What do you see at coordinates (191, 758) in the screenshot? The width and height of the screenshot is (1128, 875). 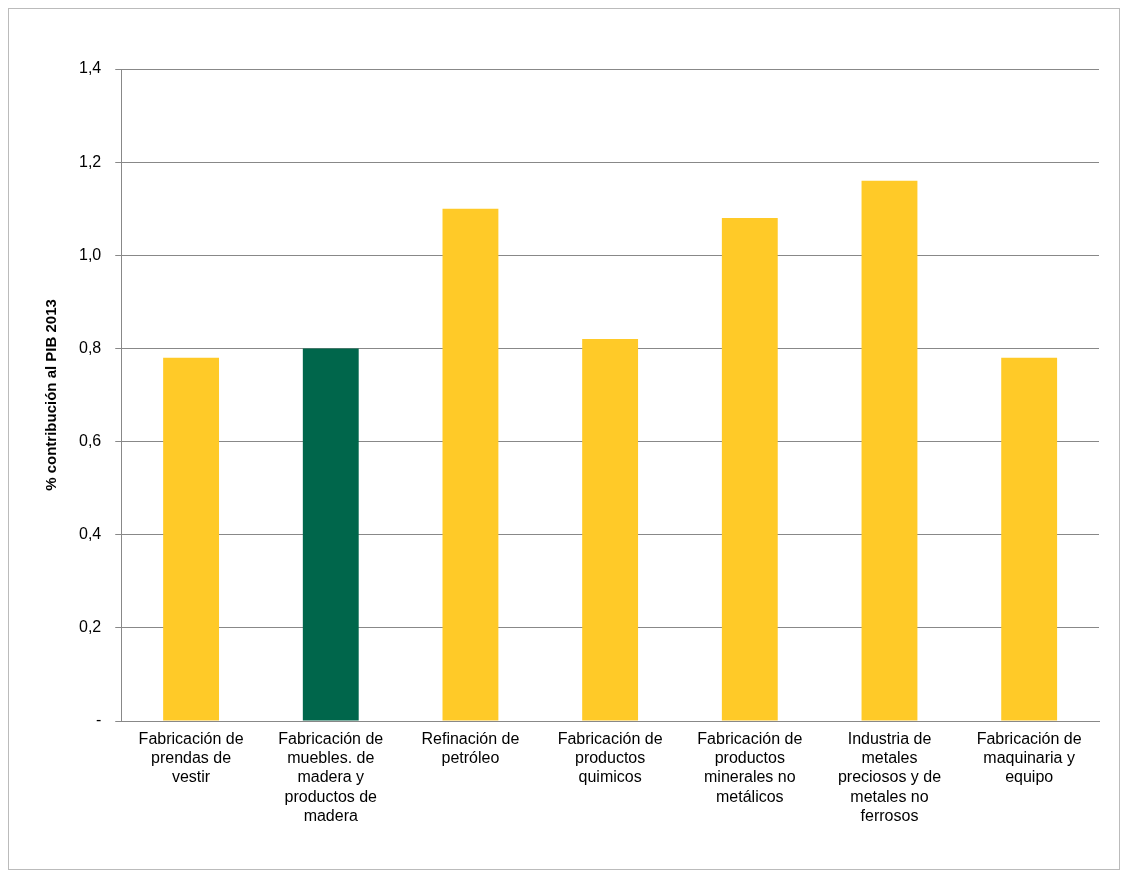 I see `x-tick-label: Fabricación de prendas de vestir` at bounding box center [191, 758].